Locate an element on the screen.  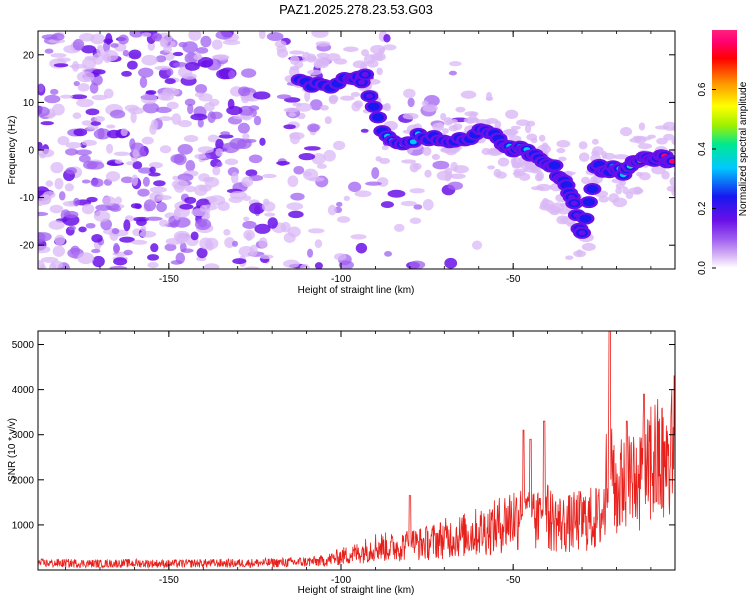
colorbar-tick-label: 0.2 is located at coordinates (702, 208).